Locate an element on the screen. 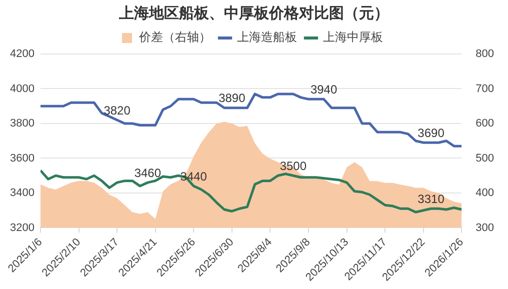 This screenshot has width=508, height=289. y2-tick-label: 300 is located at coordinates (485, 228).